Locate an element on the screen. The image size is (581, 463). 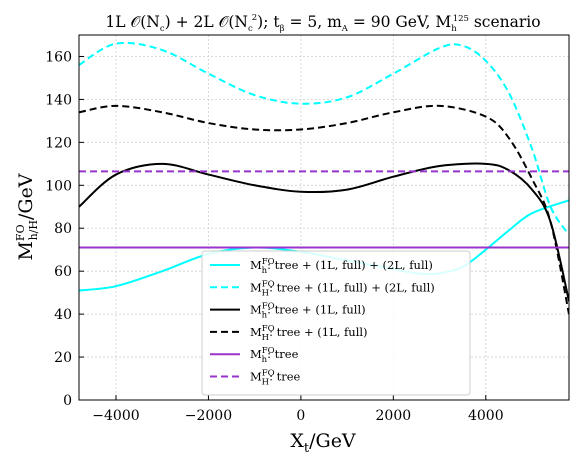
x-axis-label: Xt/GeV is located at coordinates (323, 443).